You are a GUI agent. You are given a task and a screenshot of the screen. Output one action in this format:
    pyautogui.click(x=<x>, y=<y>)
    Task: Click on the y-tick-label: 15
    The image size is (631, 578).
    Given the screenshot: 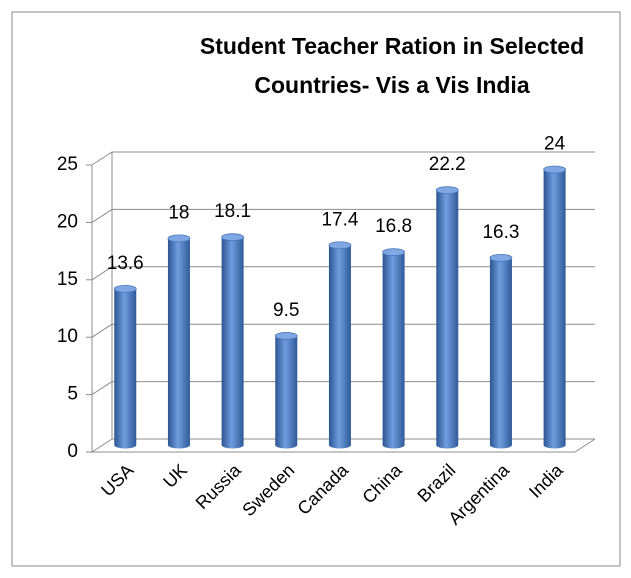 What is the action you would take?
    pyautogui.click(x=67, y=279)
    